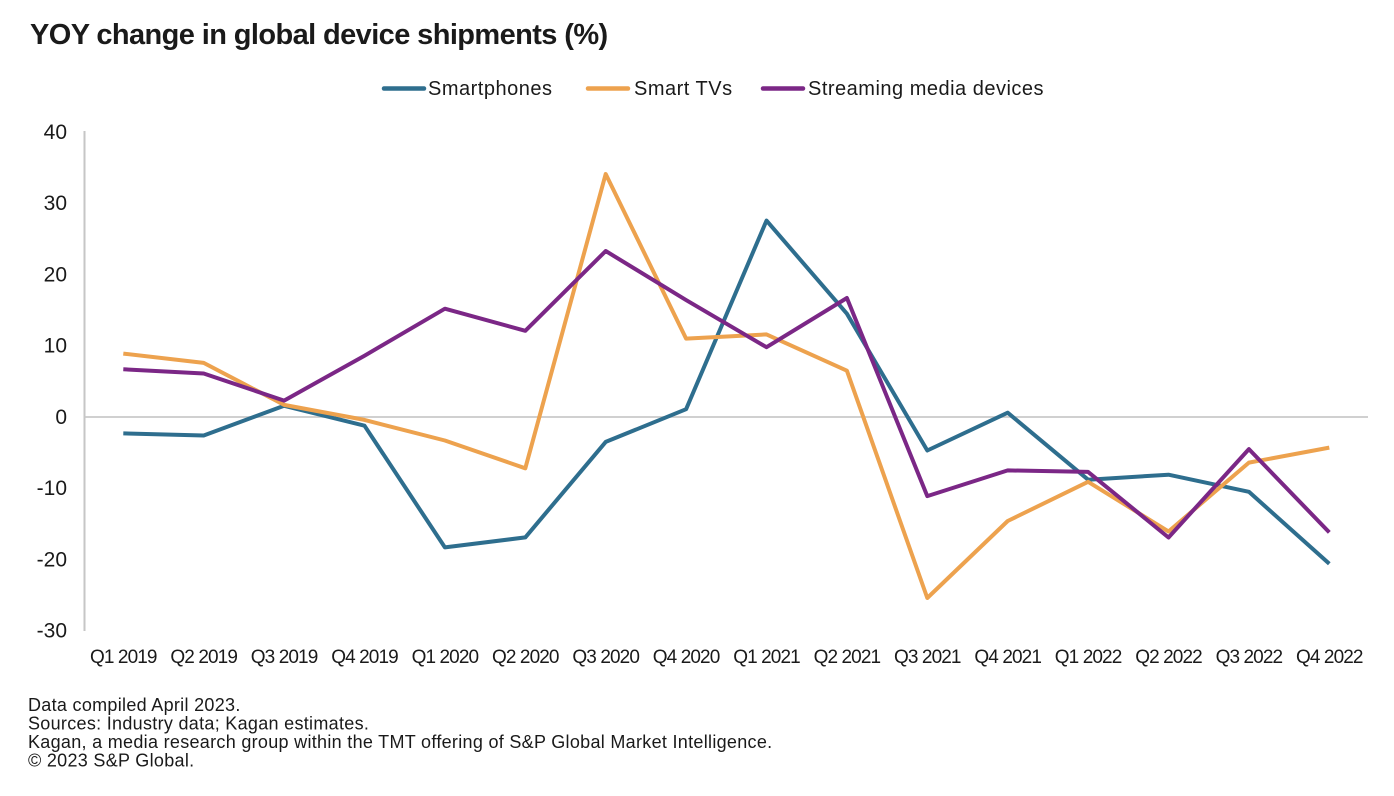 This screenshot has height=796, width=1394. Describe the element at coordinates (52, 631) in the screenshot. I see `svg-text: -30` at that location.